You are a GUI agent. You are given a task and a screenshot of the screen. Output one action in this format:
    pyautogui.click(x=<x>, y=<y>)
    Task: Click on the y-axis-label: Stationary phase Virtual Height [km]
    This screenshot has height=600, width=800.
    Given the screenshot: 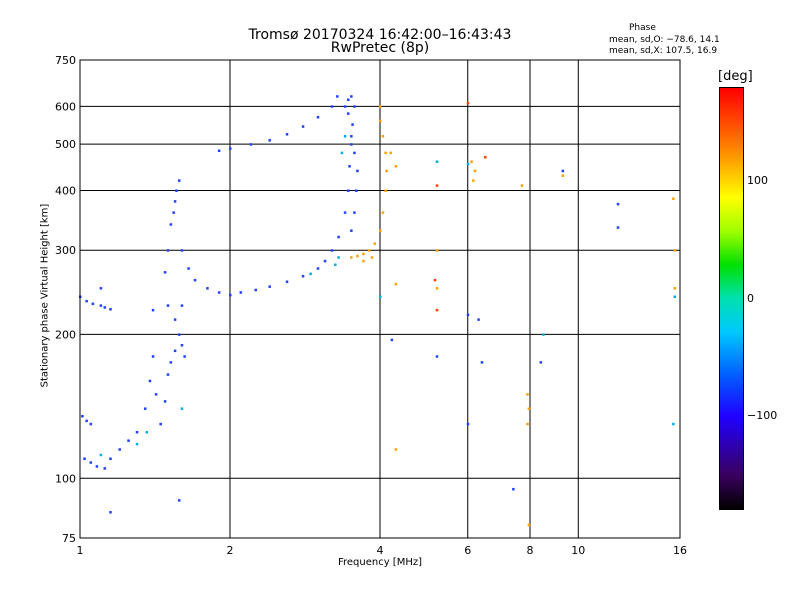 What is the action you would take?
    pyautogui.click(x=45, y=295)
    